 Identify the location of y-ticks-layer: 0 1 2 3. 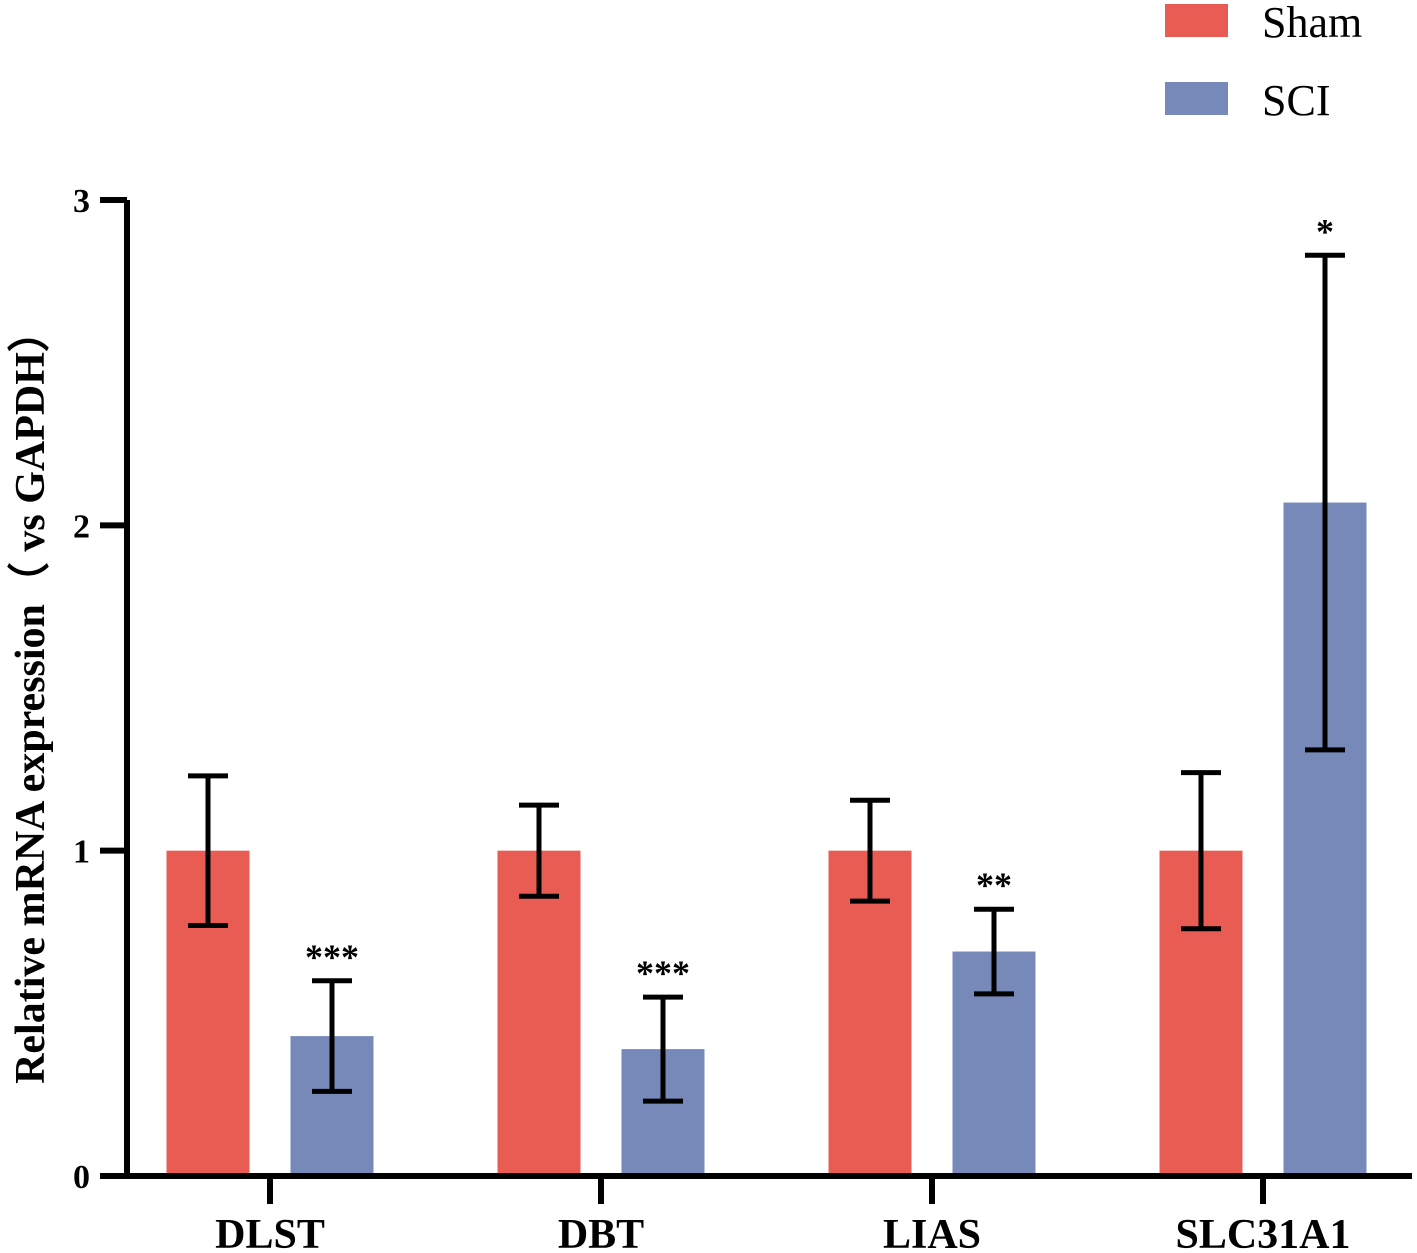
(100, 689).